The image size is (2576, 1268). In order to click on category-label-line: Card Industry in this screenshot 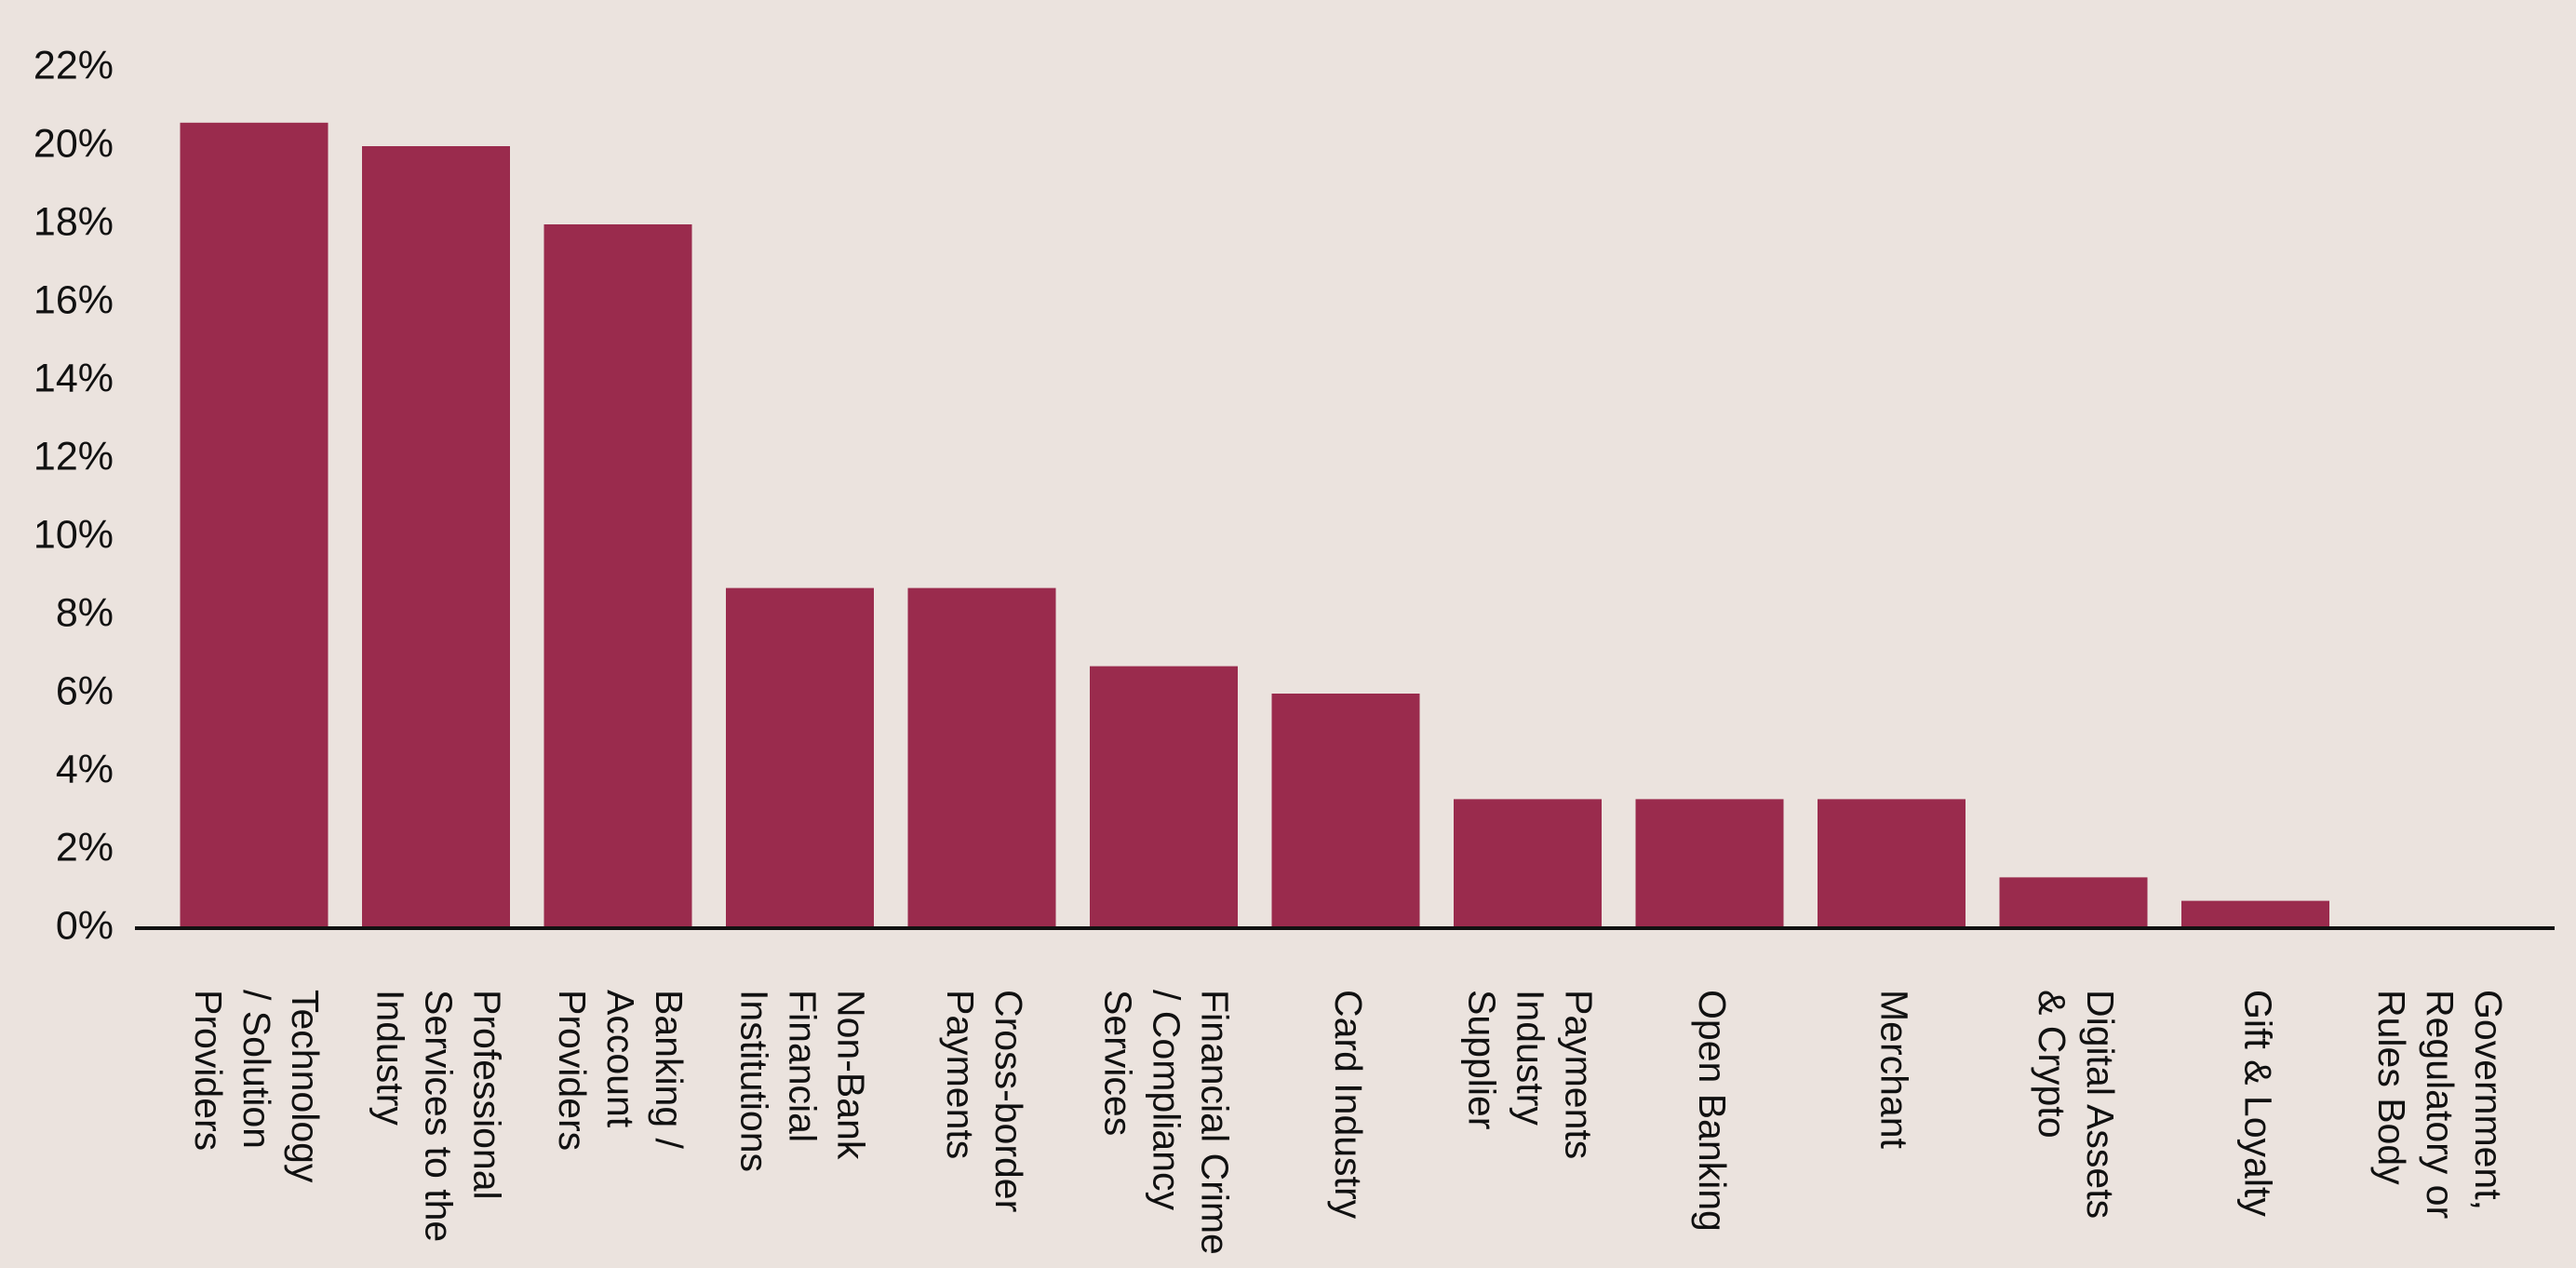, I will do `click(1348, 1105)`.